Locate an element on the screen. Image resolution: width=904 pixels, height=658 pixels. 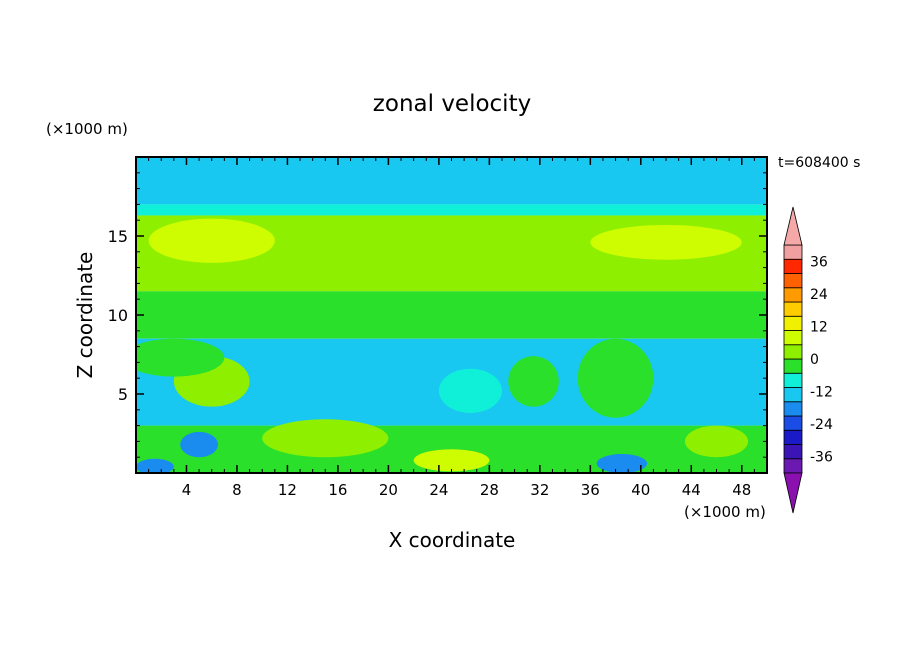
y-tick-label: 5 is located at coordinates (123, 394).